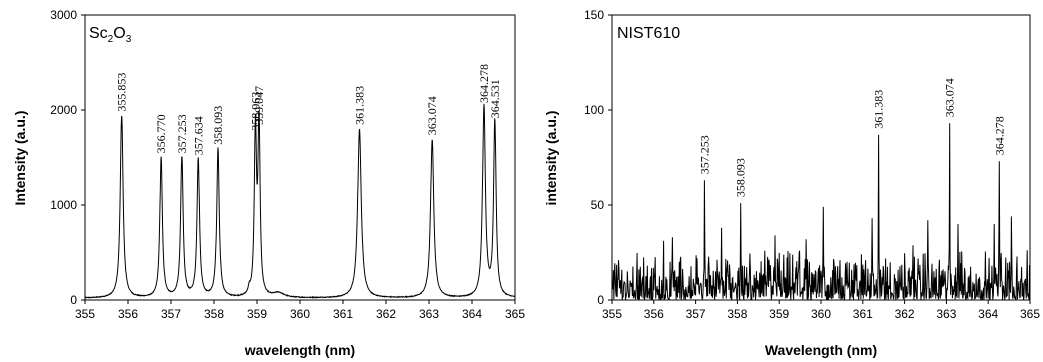  I want to click on sc2o3-x-tick-label: 365, so click(515, 314).